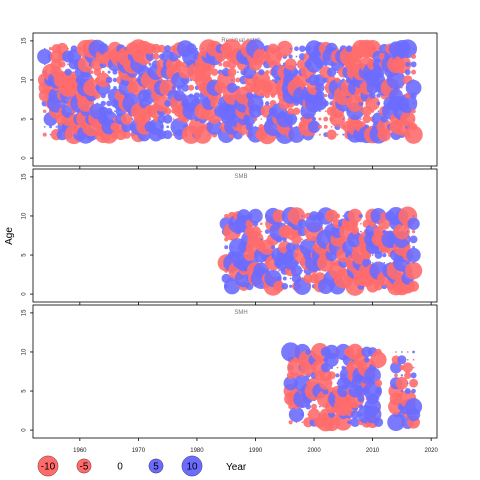  What do you see at coordinates (84, 466) in the screenshot?
I see `legend-bubble` at bounding box center [84, 466].